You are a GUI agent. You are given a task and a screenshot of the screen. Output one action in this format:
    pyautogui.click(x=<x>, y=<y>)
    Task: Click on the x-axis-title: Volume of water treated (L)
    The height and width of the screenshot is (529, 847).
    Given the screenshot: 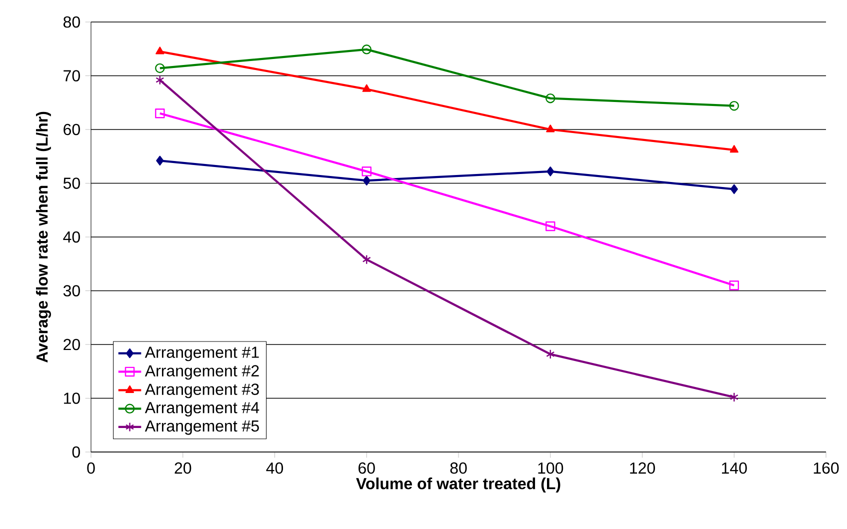 What is the action you would take?
    pyautogui.click(x=458, y=485)
    